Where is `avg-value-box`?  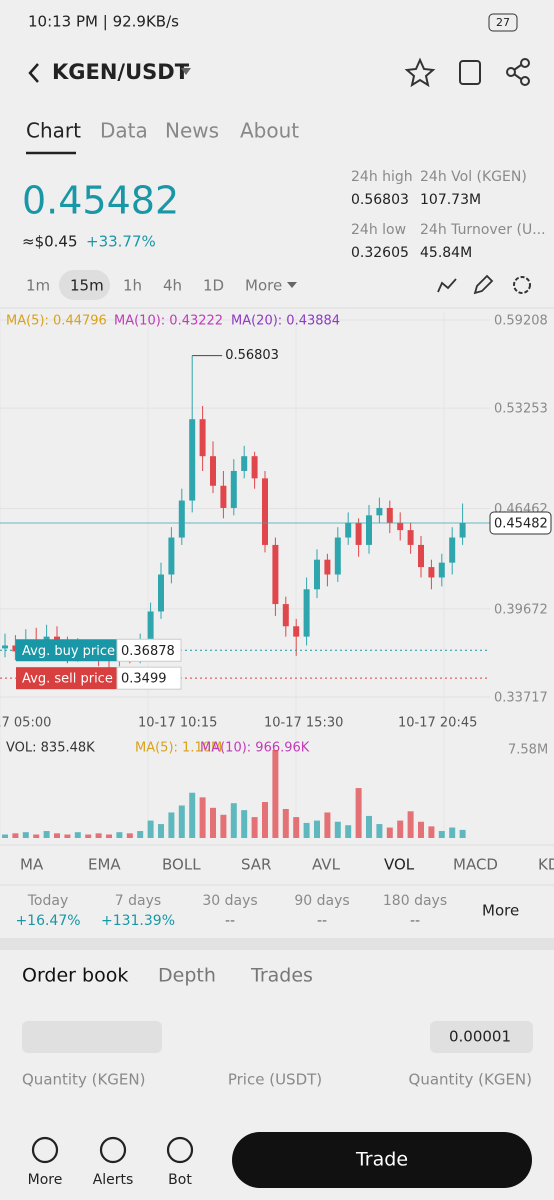
avg-value-box is located at coordinates (149, 678).